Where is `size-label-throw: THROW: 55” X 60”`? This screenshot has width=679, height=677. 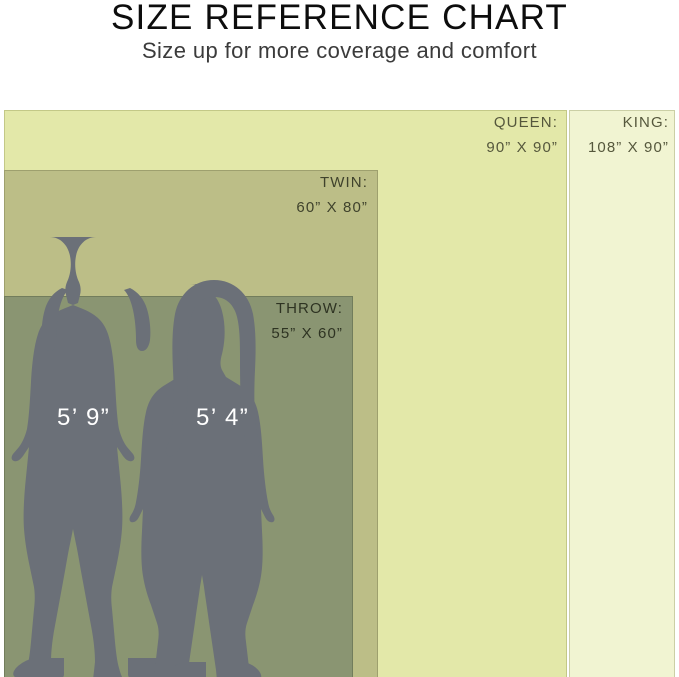
size-label-throw: THROW: 55” X 60” is located at coordinates (259, 321).